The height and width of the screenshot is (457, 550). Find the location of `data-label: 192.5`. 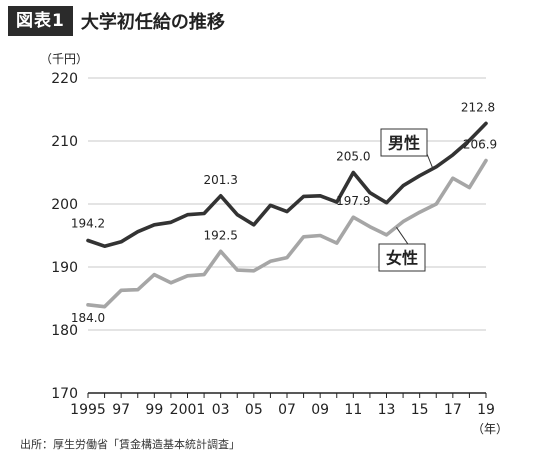

data-label: 192.5 is located at coordinates (220, 235).